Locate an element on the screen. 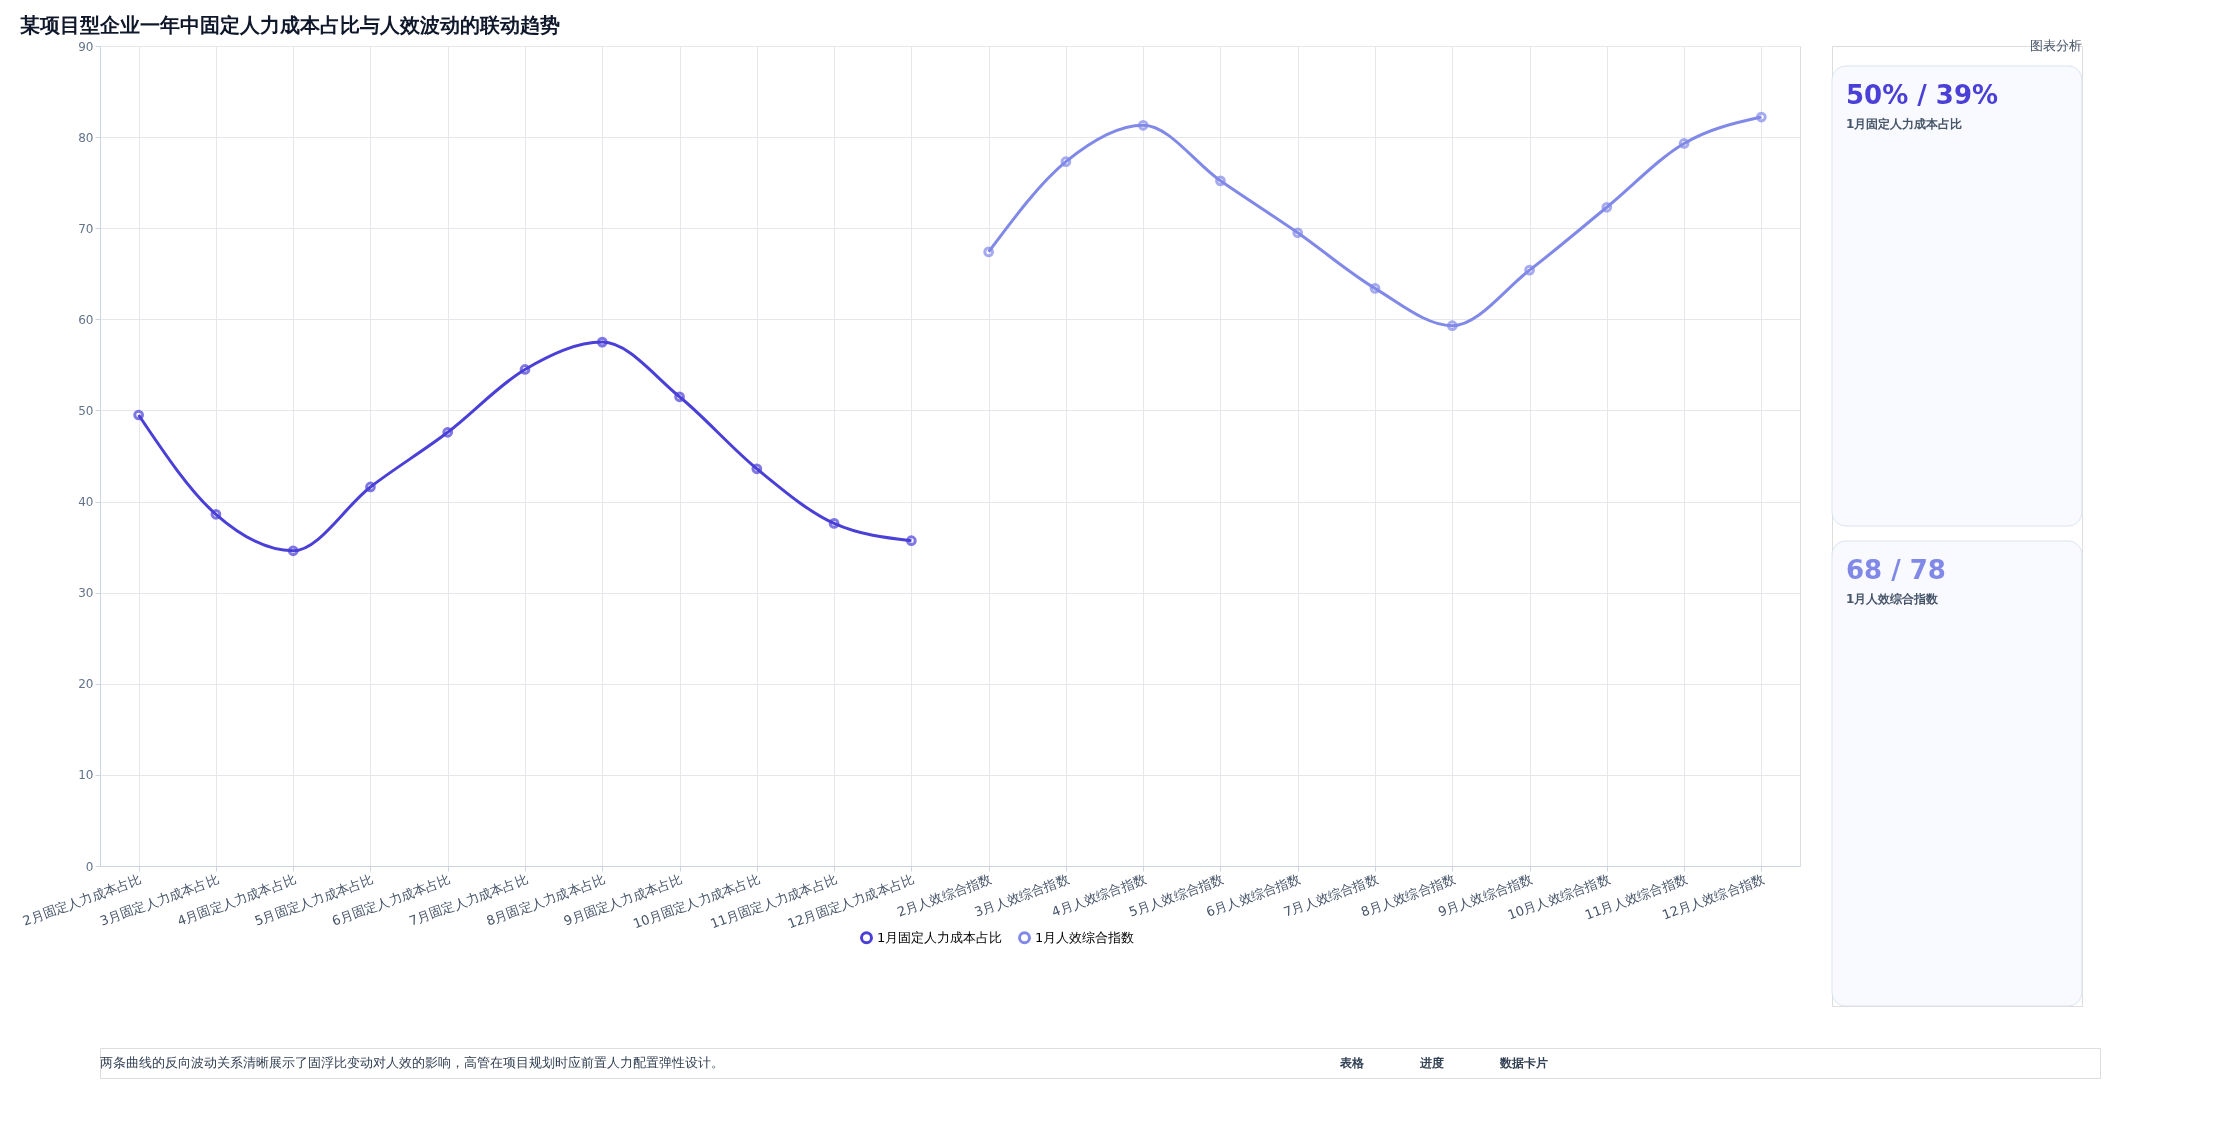  y-tick-label: 20 is located at coordinates (86, 684).